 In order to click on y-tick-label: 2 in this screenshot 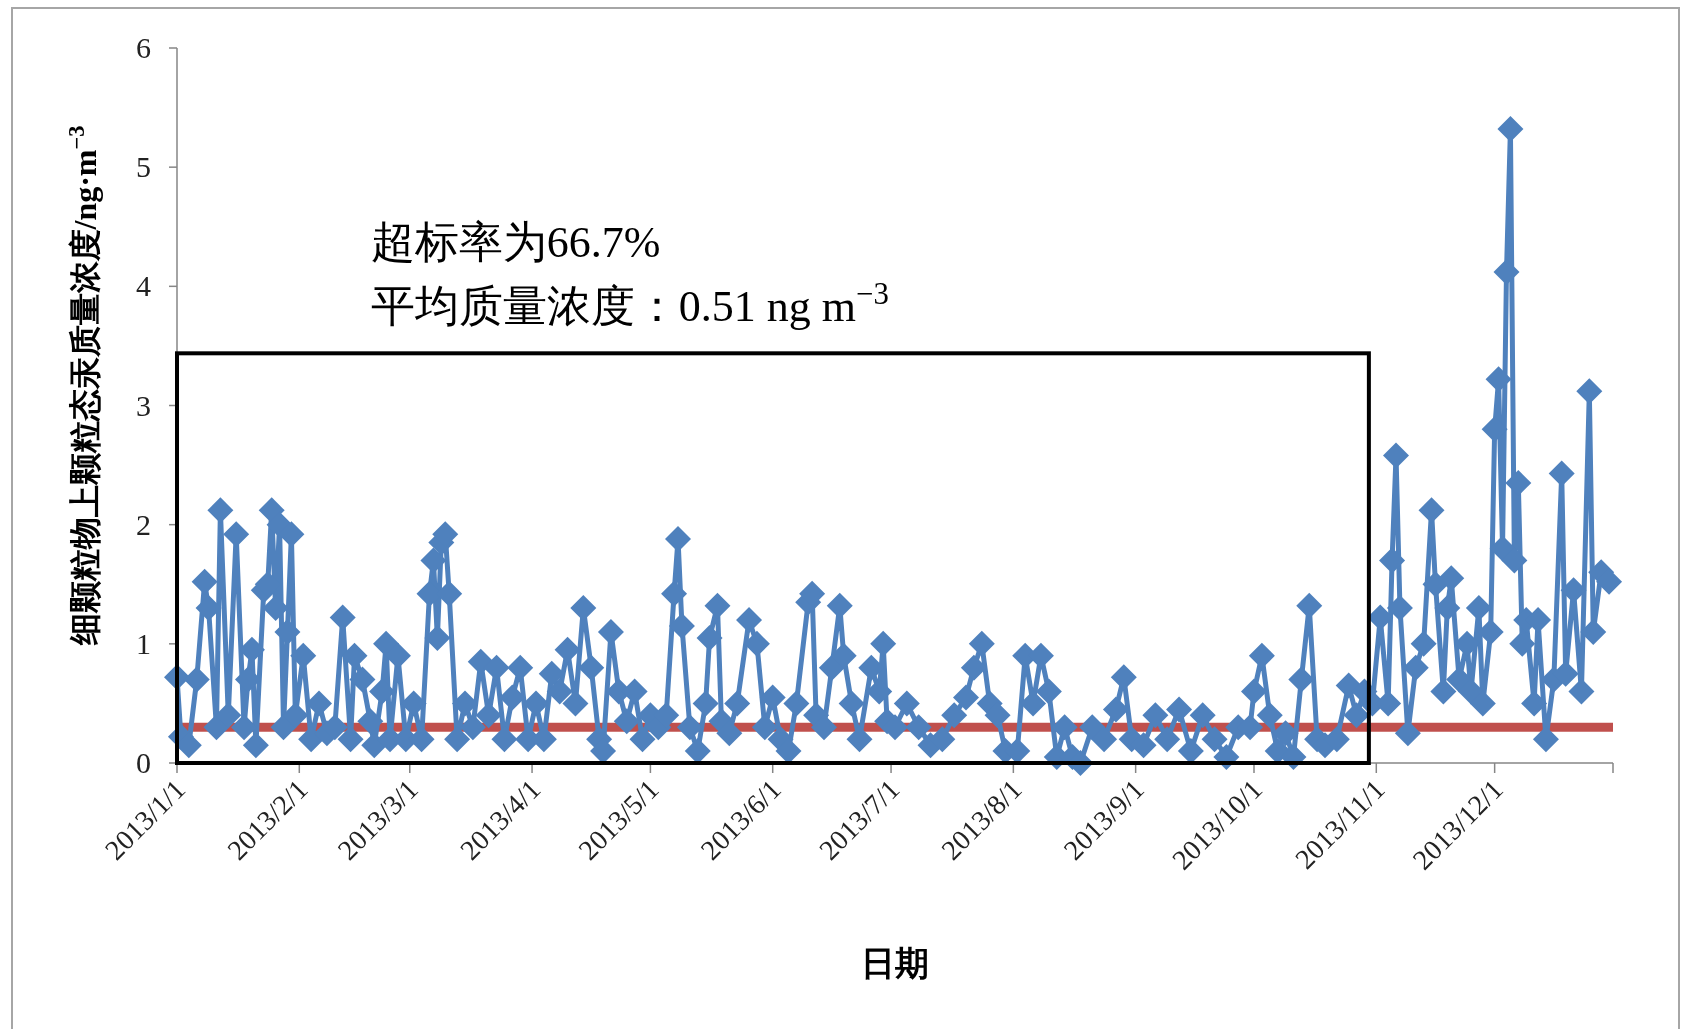, I will do `click(143, 524)`.